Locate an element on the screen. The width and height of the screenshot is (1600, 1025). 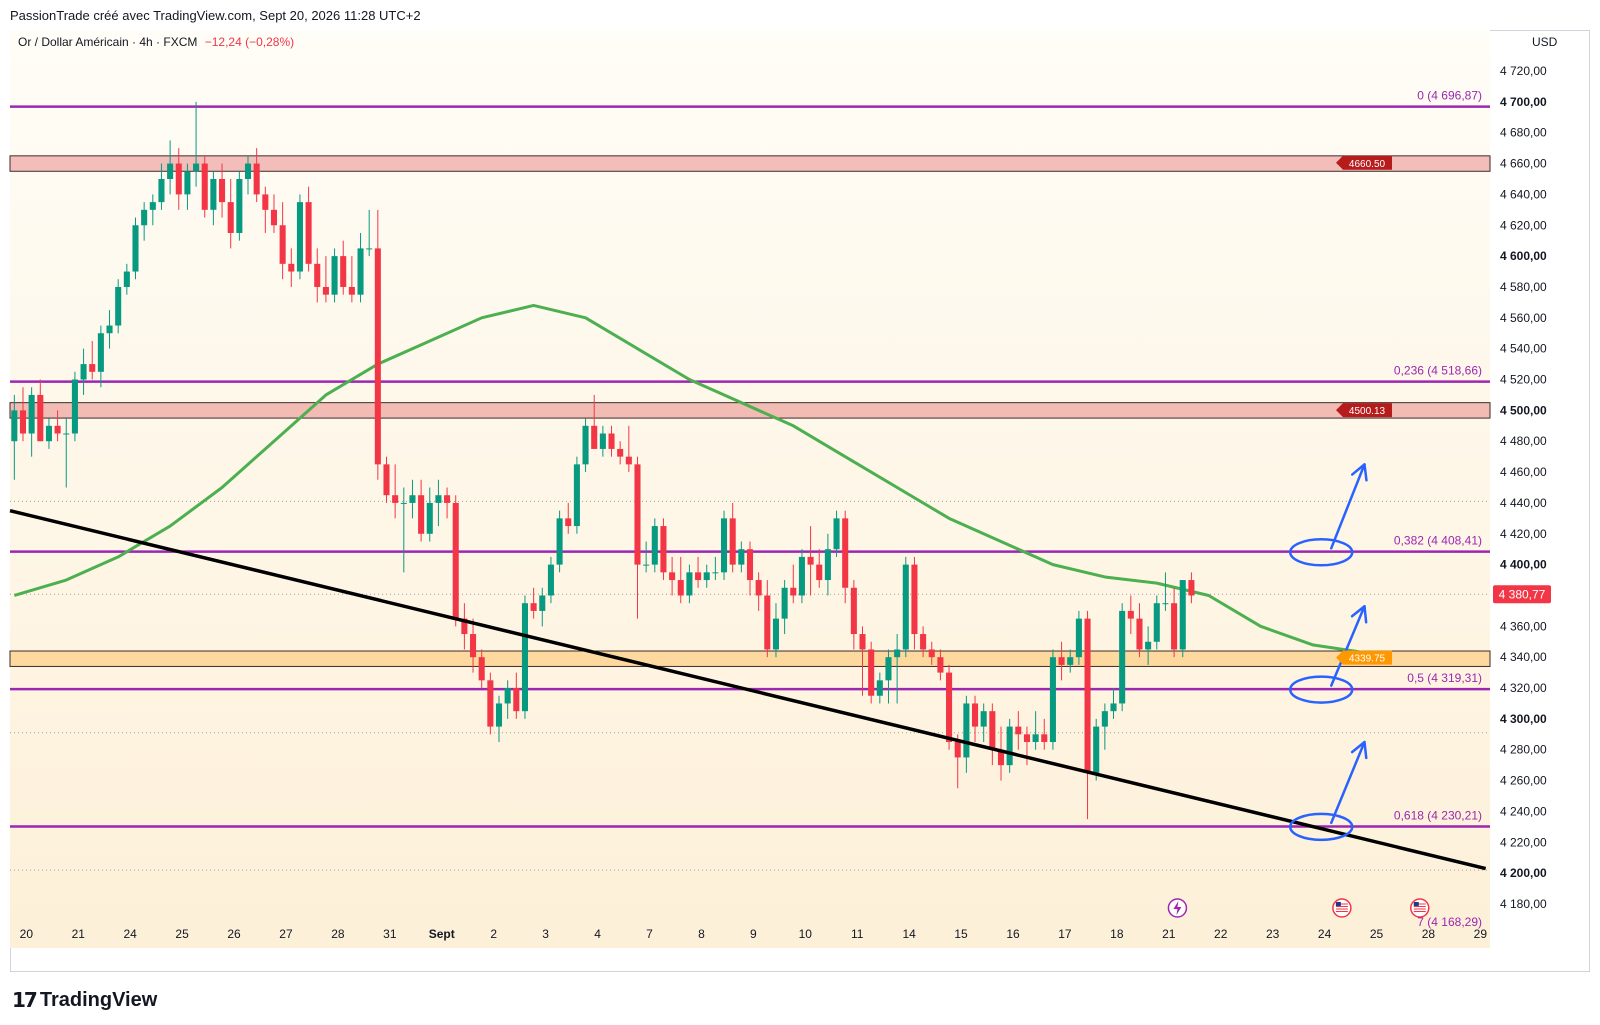
x-axis-tick: 9 is located at coordinates (753, 934).